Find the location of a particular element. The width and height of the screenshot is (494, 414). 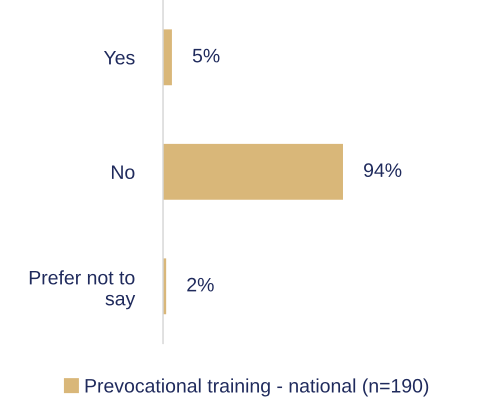

data-label: 94% is located at coordinates (383, 170).